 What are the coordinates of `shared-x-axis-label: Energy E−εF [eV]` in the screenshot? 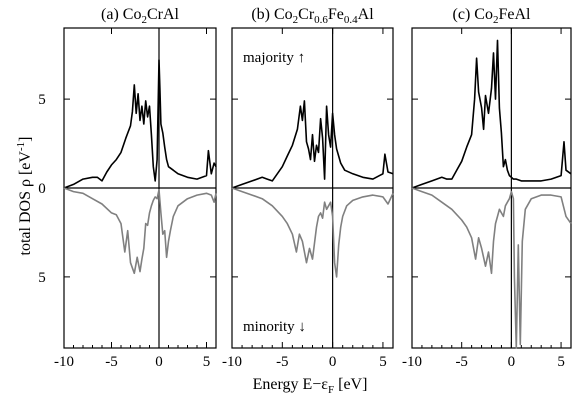 It's located at (310, 386).